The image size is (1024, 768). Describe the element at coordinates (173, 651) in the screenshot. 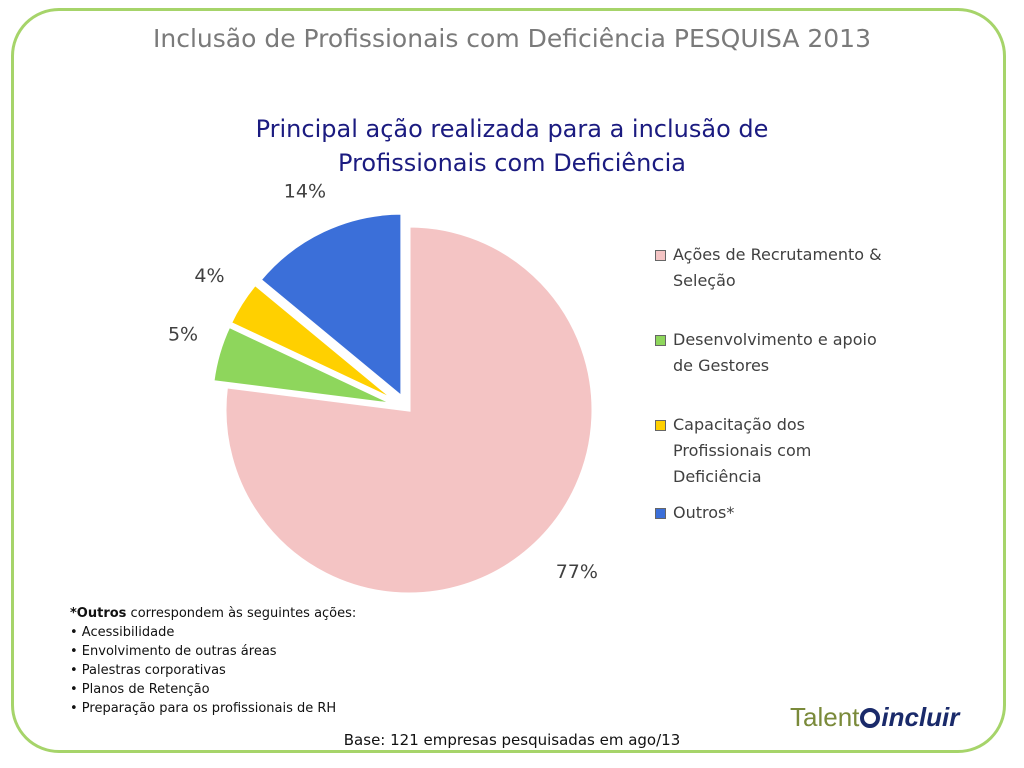

I see `footnote-item: • Envolvimento de outras áreas` at that location.